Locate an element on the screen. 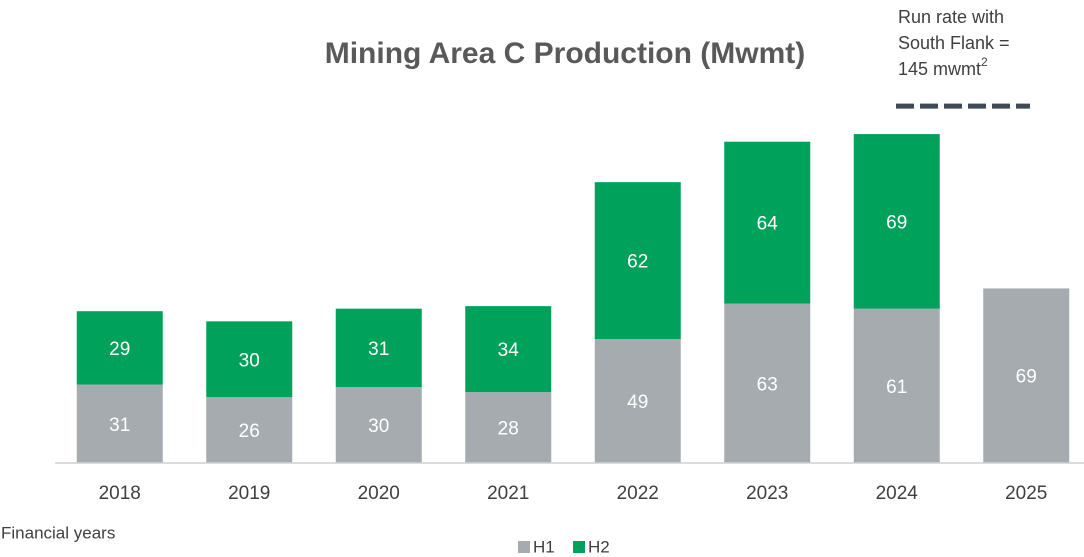 The height and width of the screenshot is (557, 1084). data-label: 63 is located at coordinates (767, 384).